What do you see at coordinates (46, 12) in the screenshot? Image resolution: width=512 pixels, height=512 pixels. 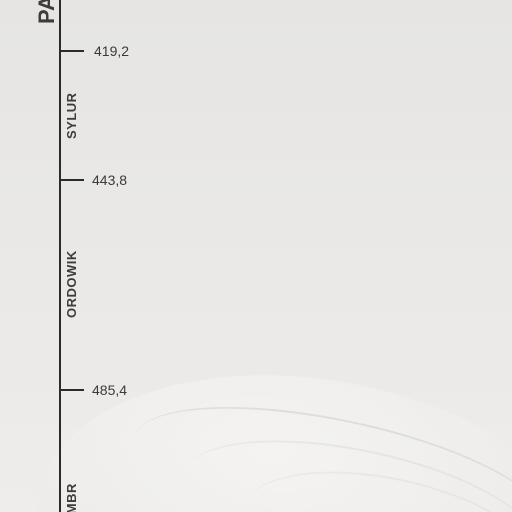 I see `era-label: PA` at bounding box center [46, 12].